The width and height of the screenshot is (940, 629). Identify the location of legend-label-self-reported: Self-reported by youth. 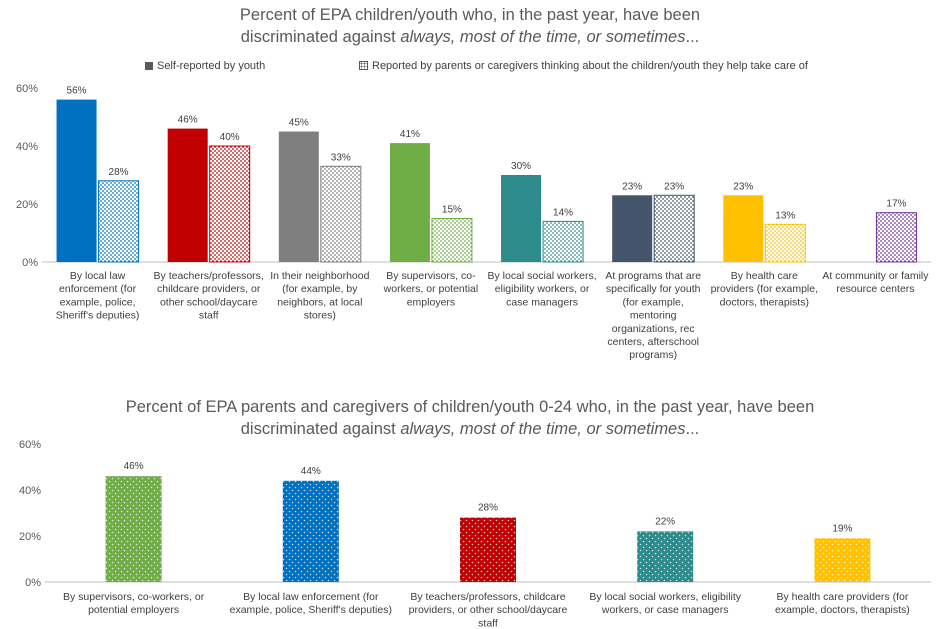
(211, 66).